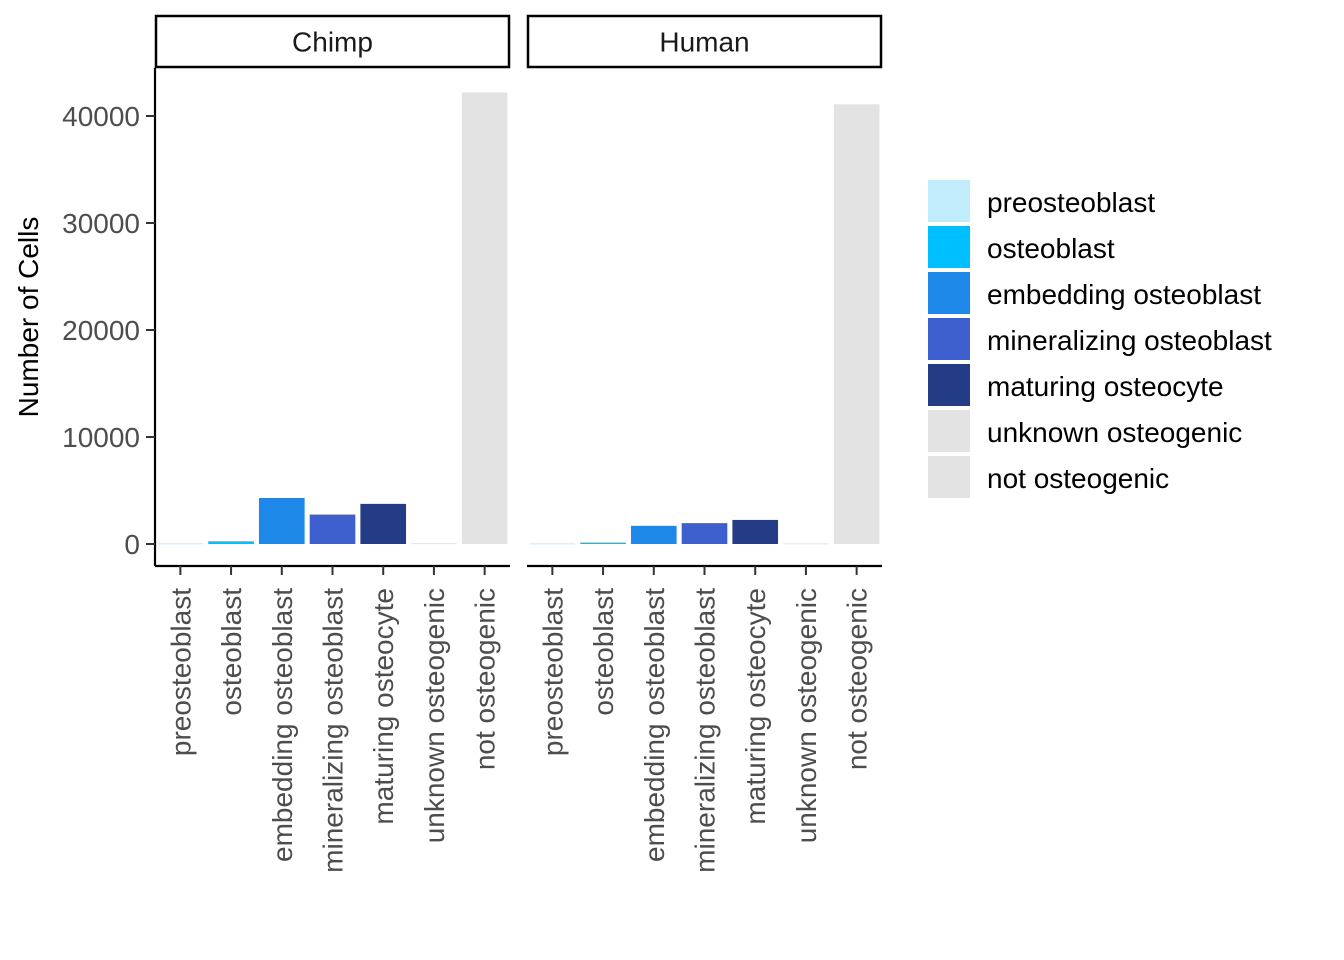 Image resolution: width=1344 pixels, height=960 pixels. What do you see at coordinates (1051, 248) in the screenshot?
I see `legend-label: osteoblast` at bounding box center [1051, 248].